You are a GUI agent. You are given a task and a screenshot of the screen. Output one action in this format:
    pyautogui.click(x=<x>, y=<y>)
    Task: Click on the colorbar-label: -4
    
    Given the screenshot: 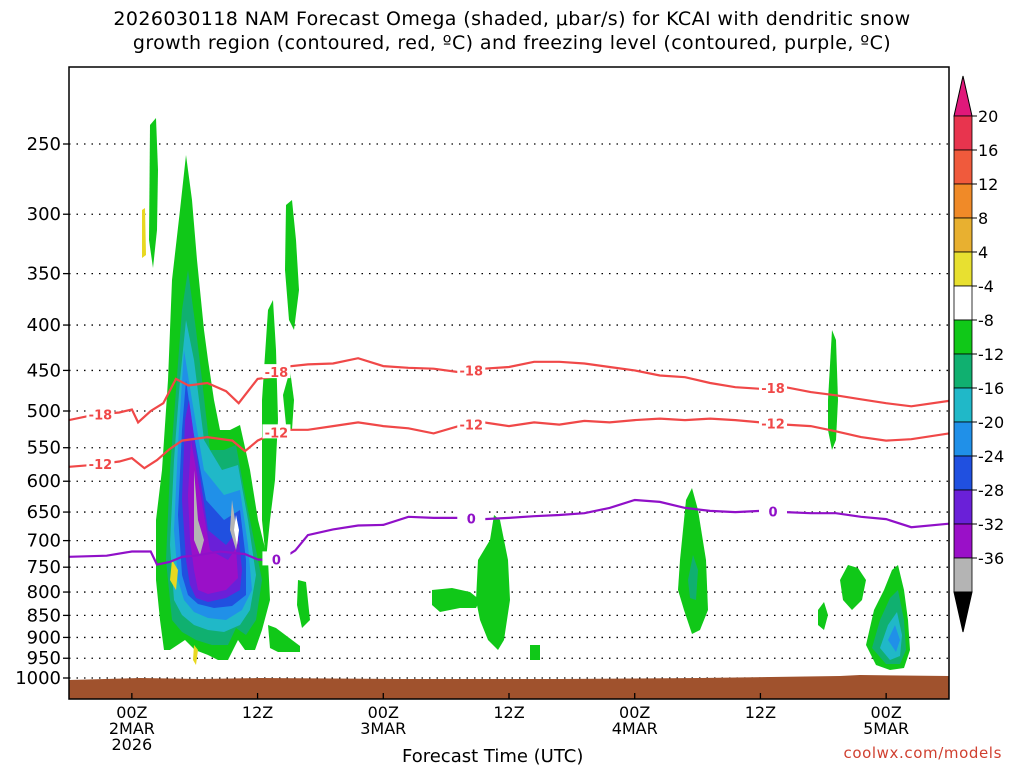 What is the action you would take?
    pyautogui.click(x=986, y=286)
    